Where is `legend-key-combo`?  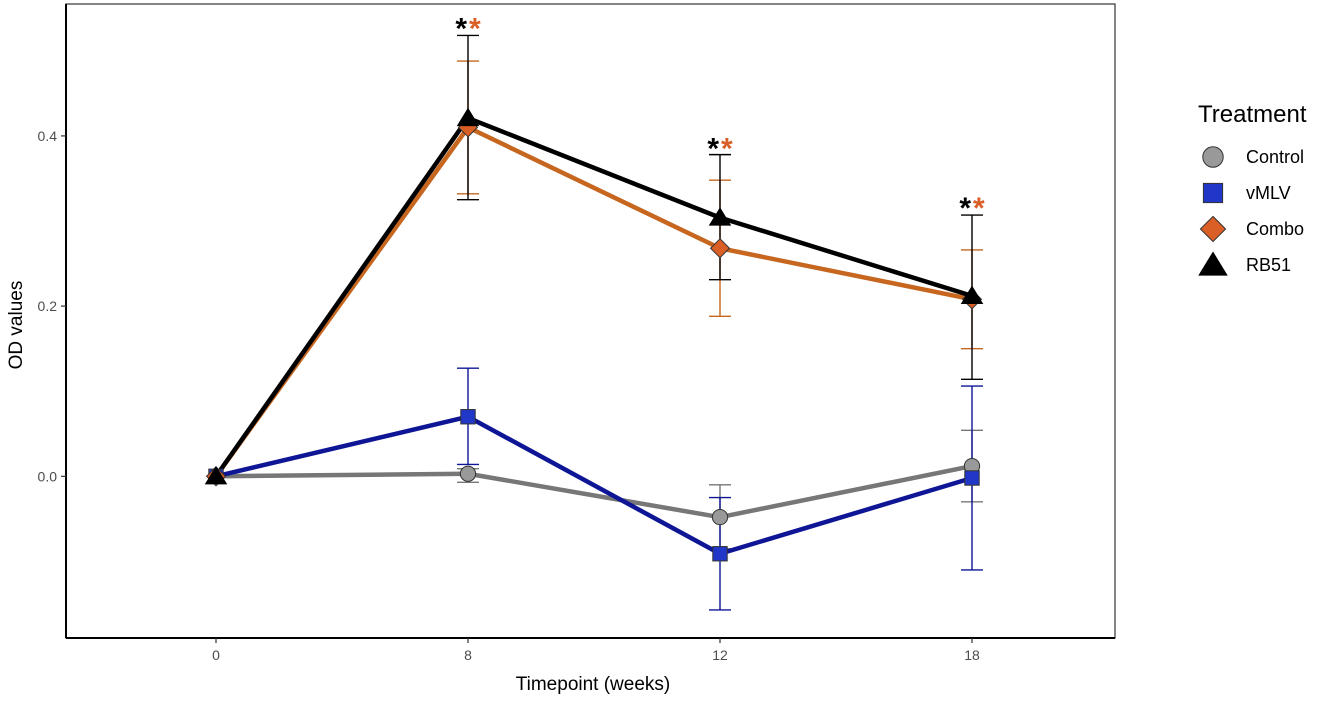
legend-key-combo is located at coordinates (1213, 229).